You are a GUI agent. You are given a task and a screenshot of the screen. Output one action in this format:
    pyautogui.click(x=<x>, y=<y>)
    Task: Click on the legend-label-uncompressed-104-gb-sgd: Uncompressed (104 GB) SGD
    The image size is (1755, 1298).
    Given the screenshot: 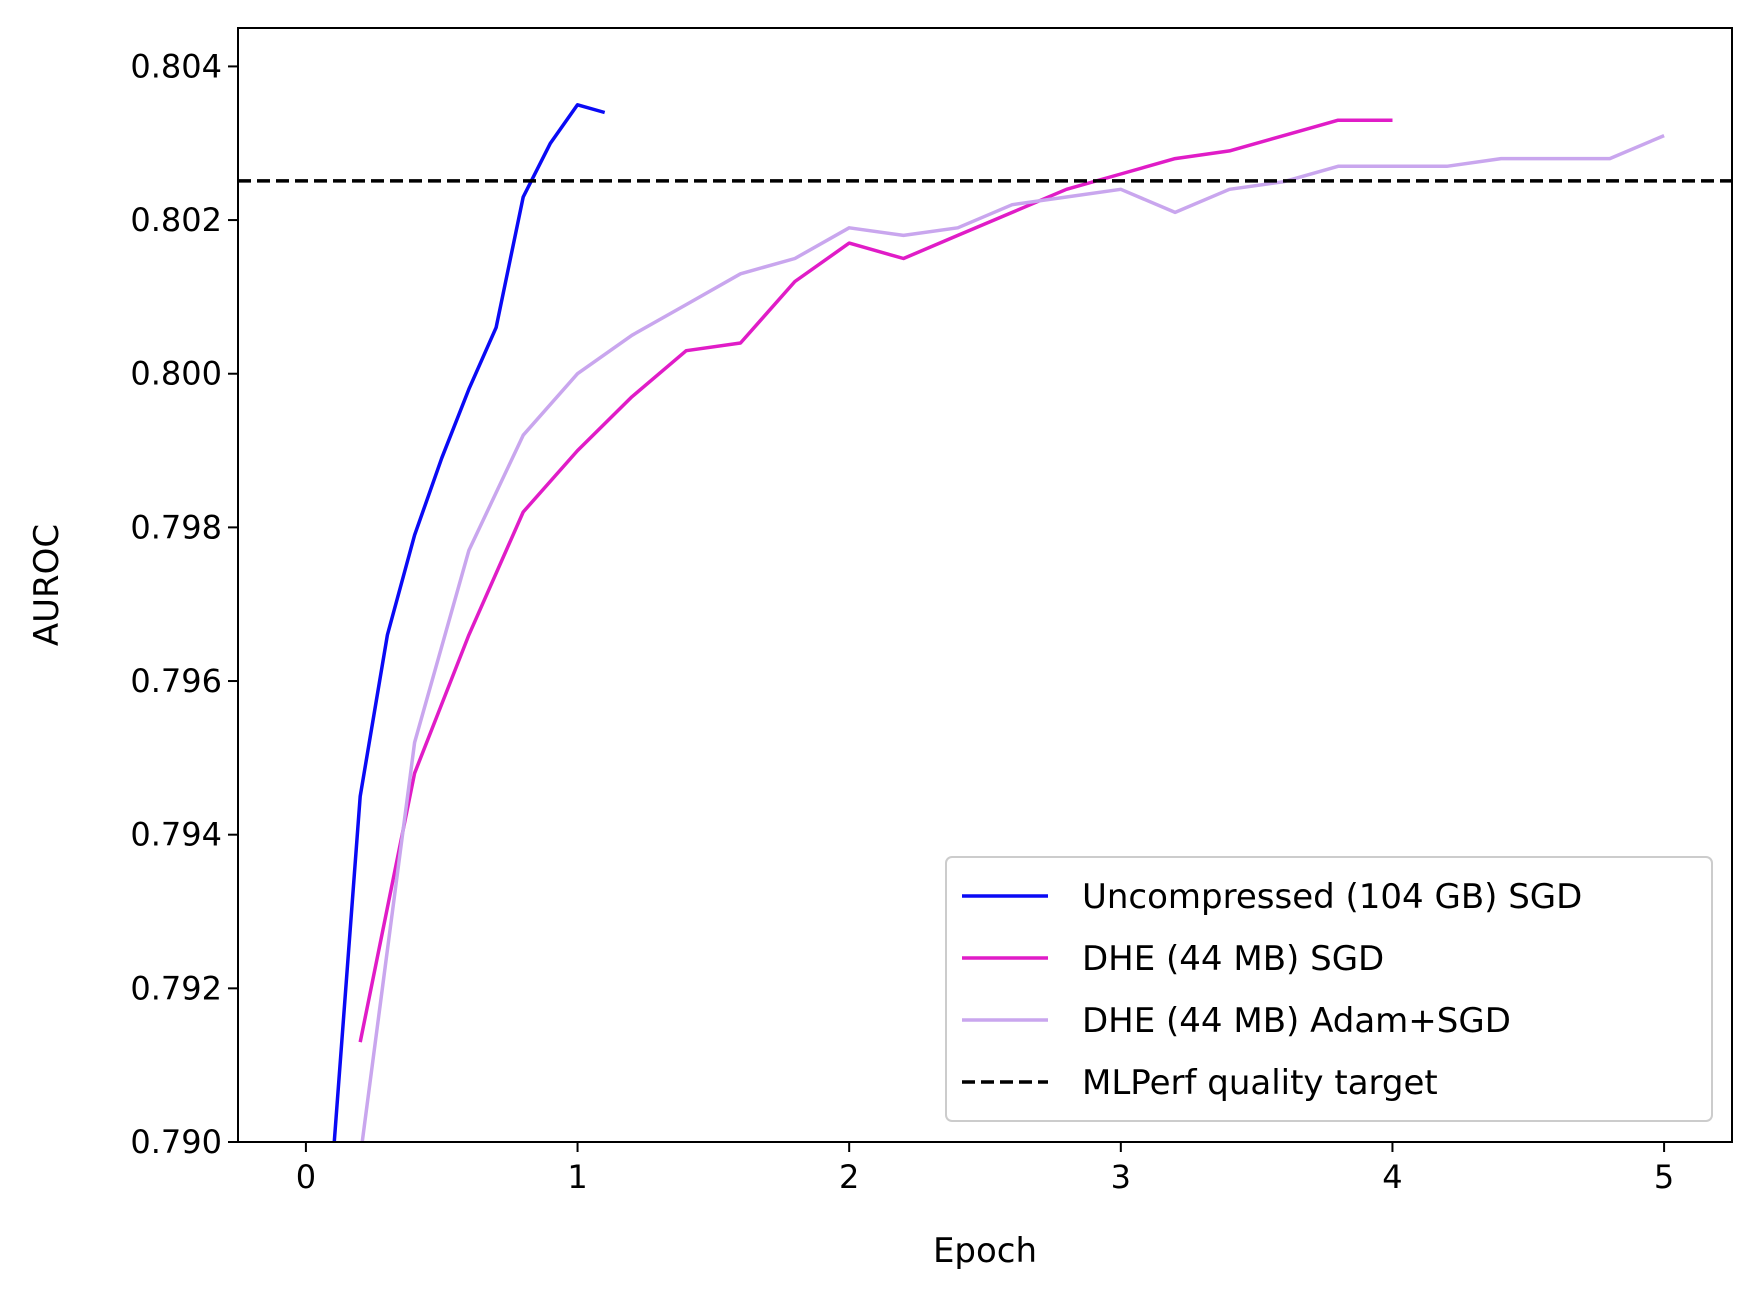 What is the action you would take?
    pyautogui.click(x=1332, y=897)
    